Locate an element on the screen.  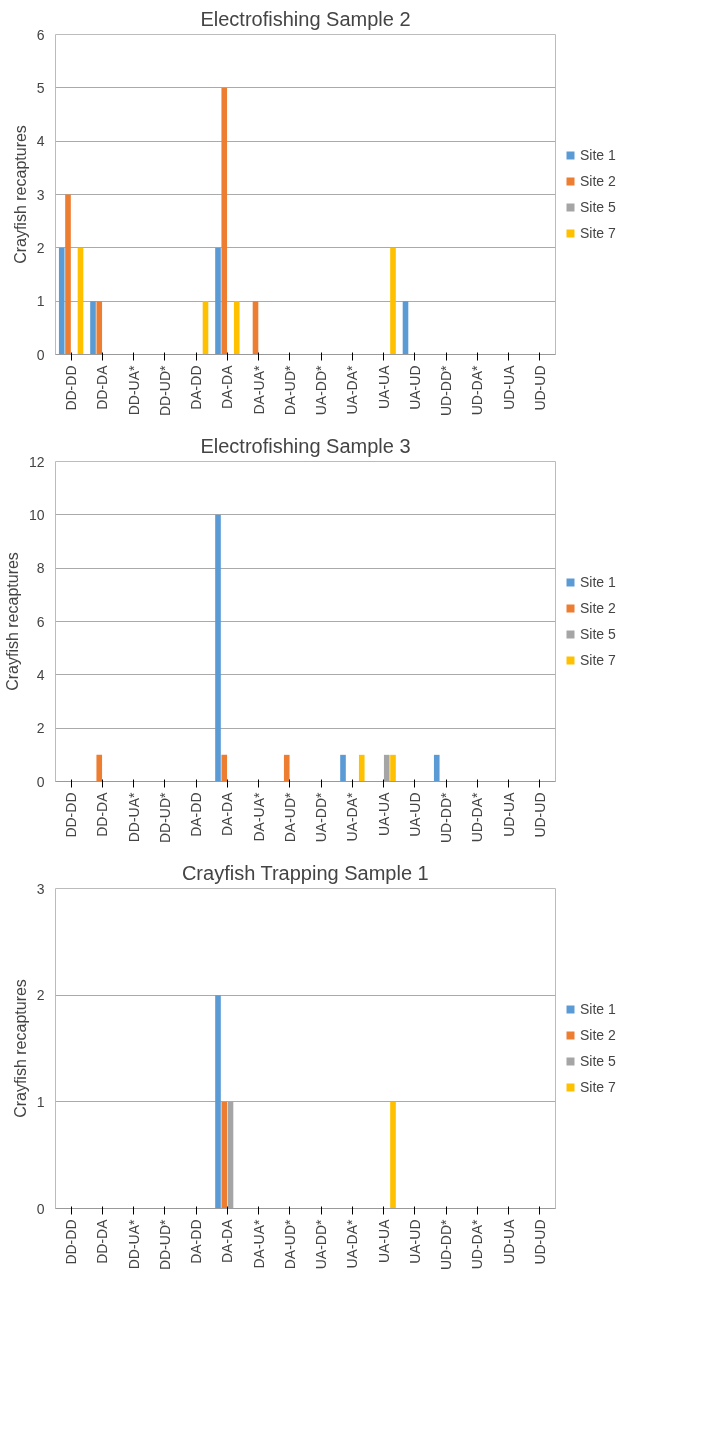
chart-title: Electrofishing Sample 2 is located at coordinates (305, 18).